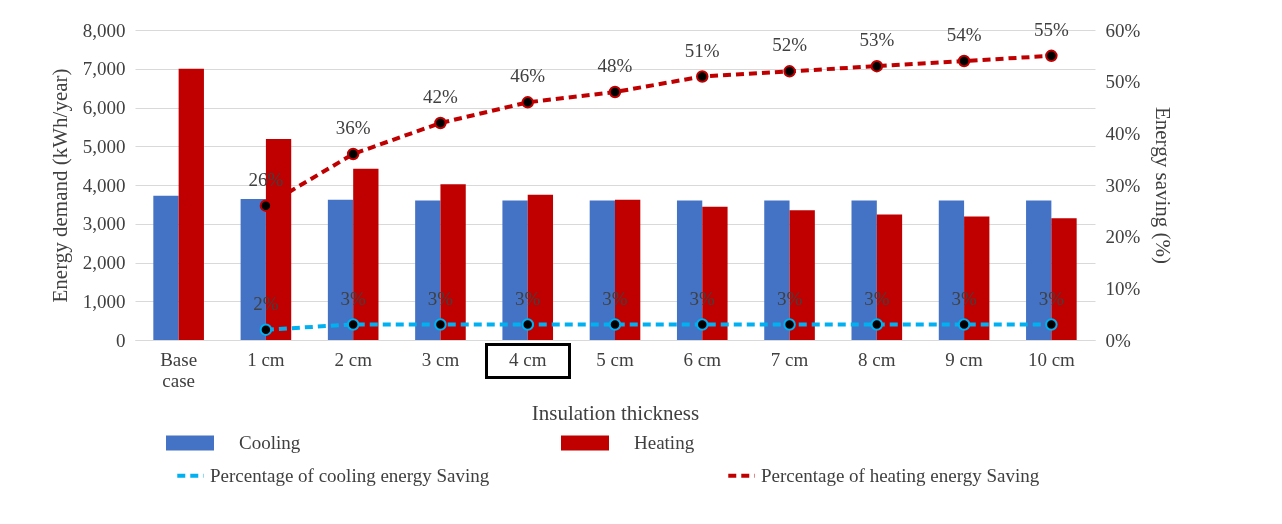 Image resolution: width=1282 pixels, height=524 pixels. I want to click on y2-tick-label: 30%, so click(1123, 185).